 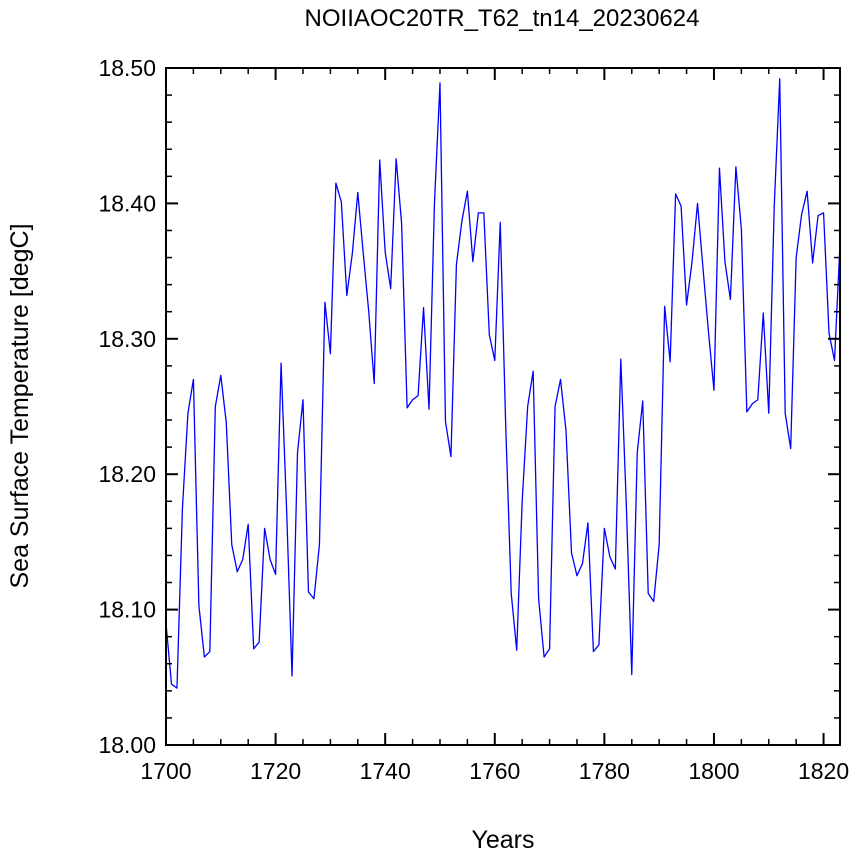 What do you see at coordinates (127, 339) in the screenshot?
I see `y-tick-label: 18.30` at bounding box center [127, 339].